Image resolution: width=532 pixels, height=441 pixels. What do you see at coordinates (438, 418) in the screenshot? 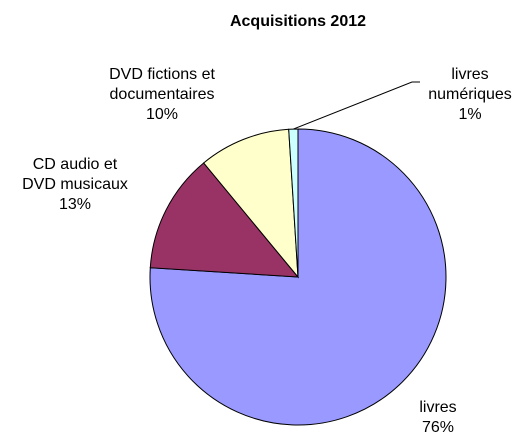
I see `slice-label: livres 76%` at bounding box center [438, 418].